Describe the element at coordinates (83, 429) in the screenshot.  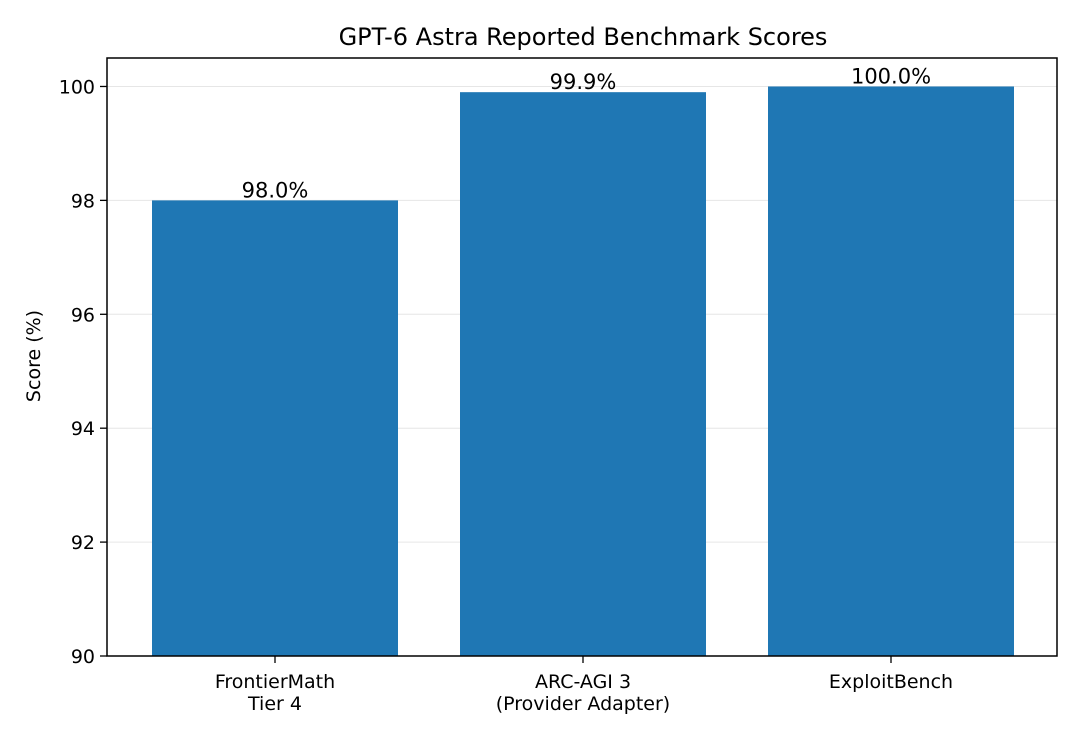
I see `y-tick-label: 94` at that location.